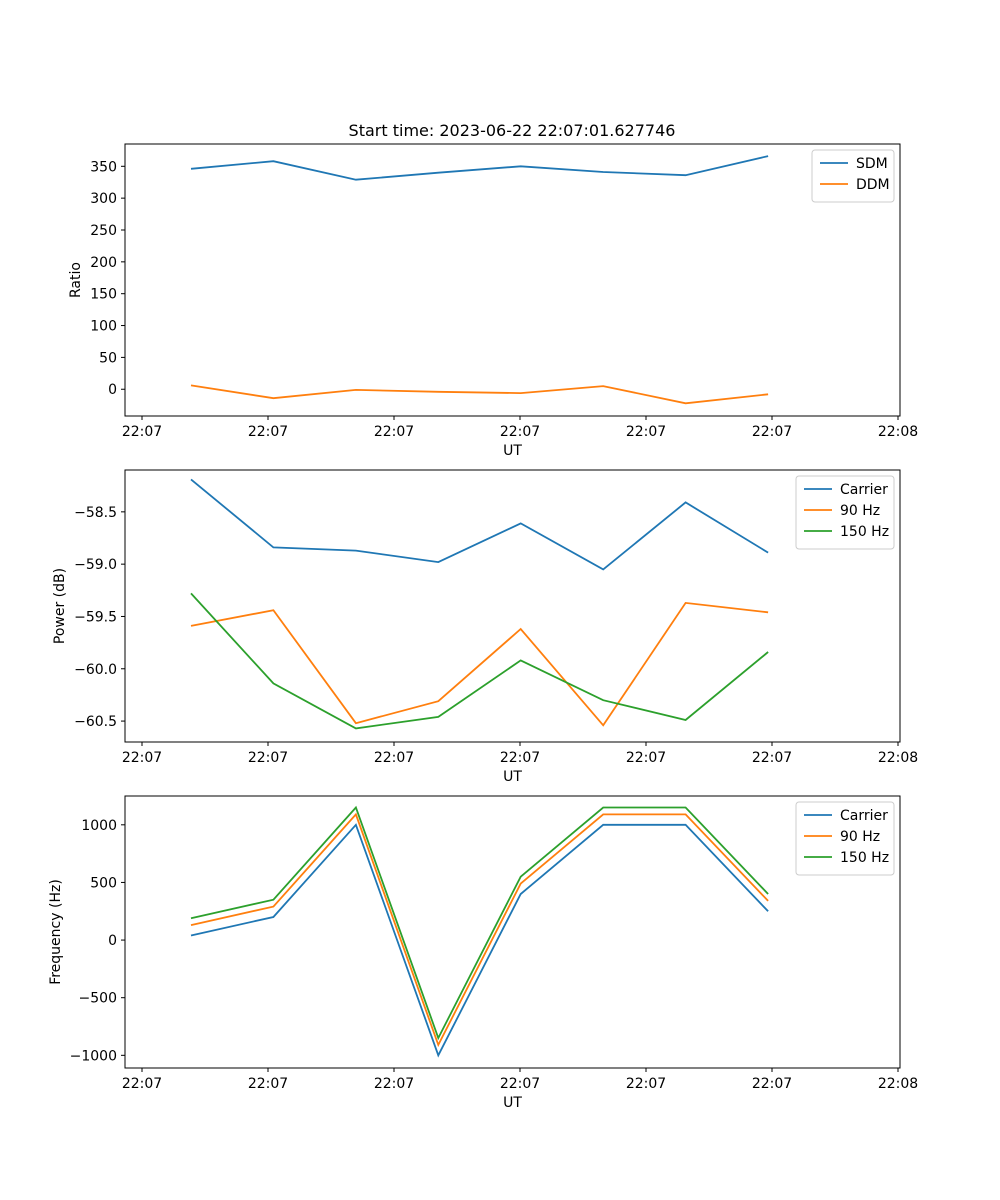 The image size is (1000, 1200). What do you see at coordinates (853, 176) in the screenshot?
I see `legend: SDM DDM` at bounding box center [853, 176].